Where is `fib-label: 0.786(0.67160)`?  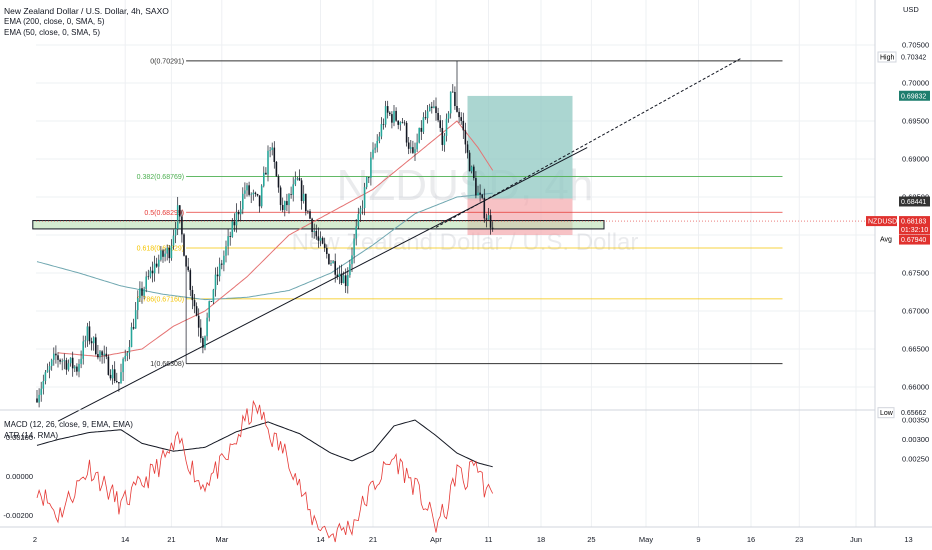 fib-label: 0.786(0.67160) is located at coordinates (160, 299).